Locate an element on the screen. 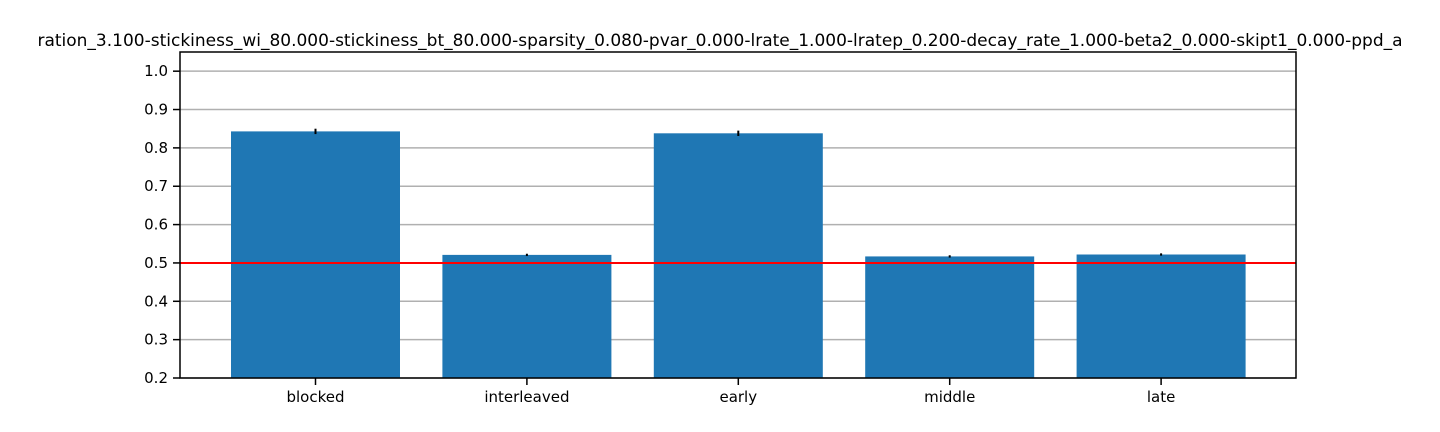 The height and width of the screenshot is (432, 1440). x-tick-label: blocked is located at coordinates (315, 397).